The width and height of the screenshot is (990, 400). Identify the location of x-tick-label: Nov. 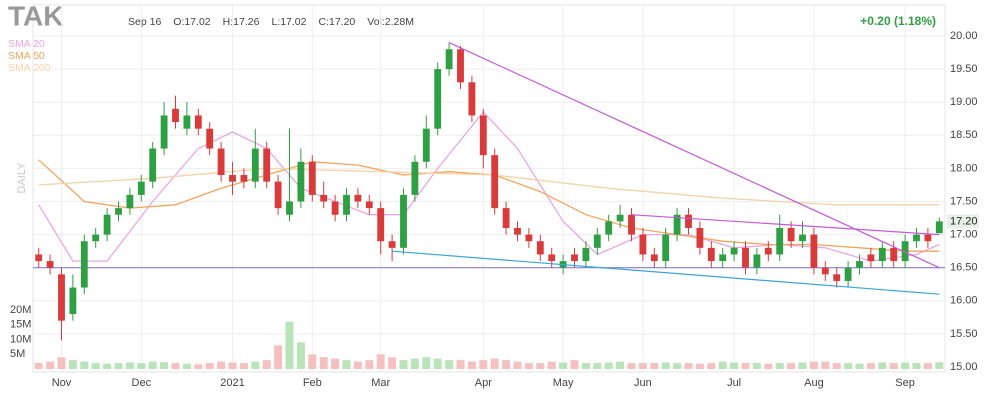
(62, 383).